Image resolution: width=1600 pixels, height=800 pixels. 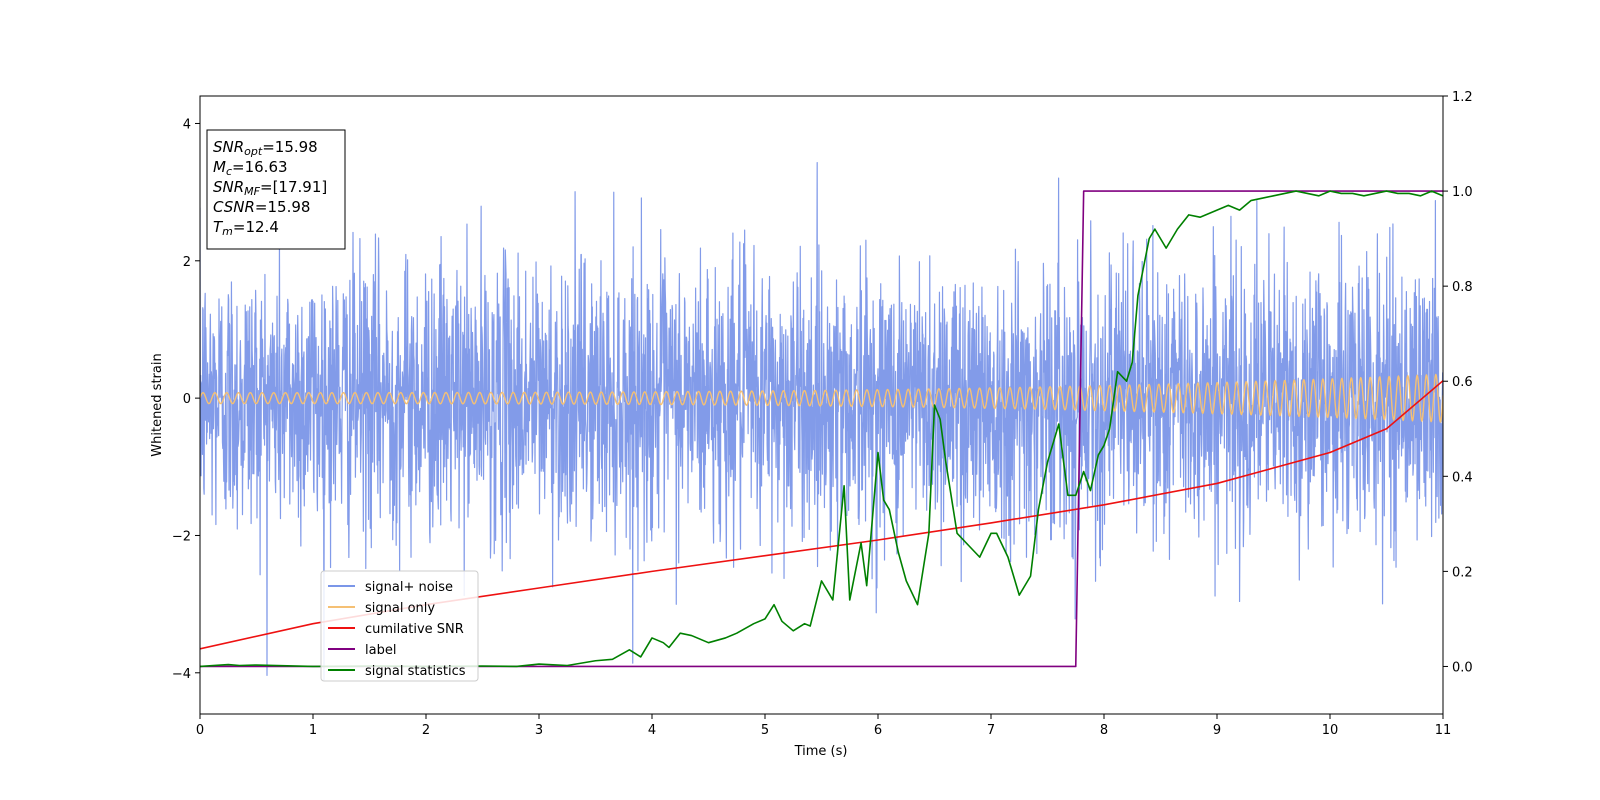 I want to click on info-line: SNRMF=[17.91], so click(x=270, y=188).